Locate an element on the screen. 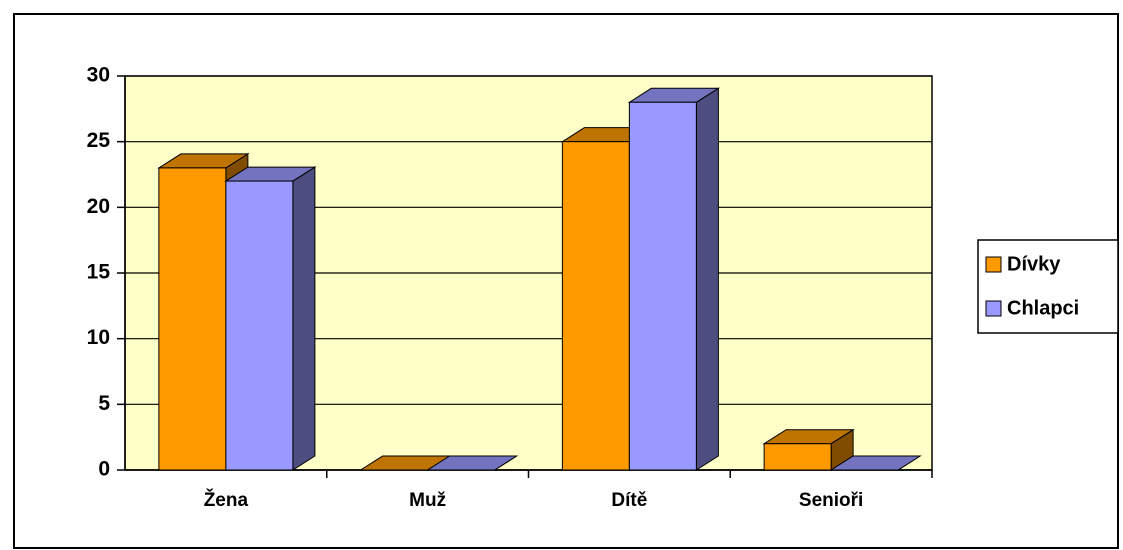 The width and height of the screenshot is (1123, 550). y-tick-label: 25 is located at coordinates (99, 140).